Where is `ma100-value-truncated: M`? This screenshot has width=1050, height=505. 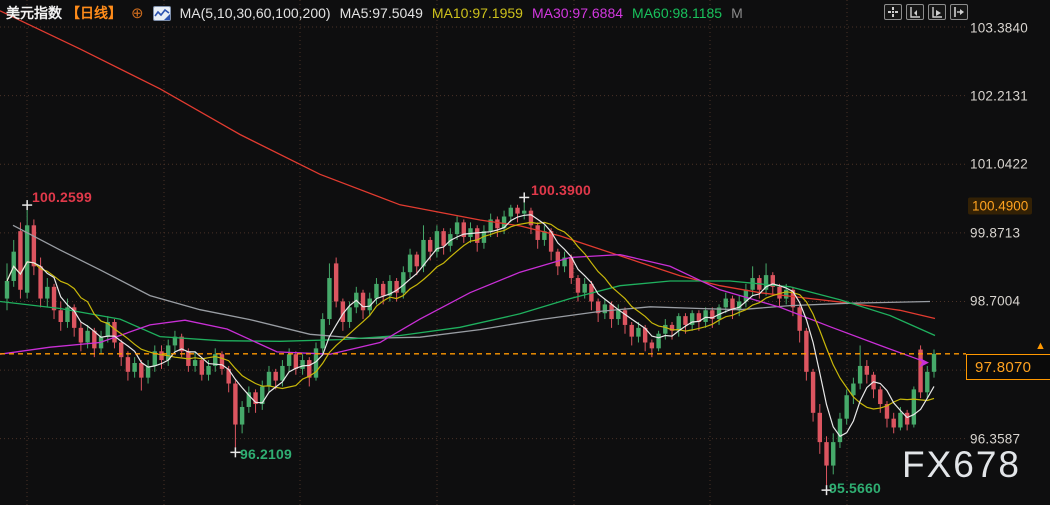
ma100-value-truncated: M is located at coordinates (737, 13).